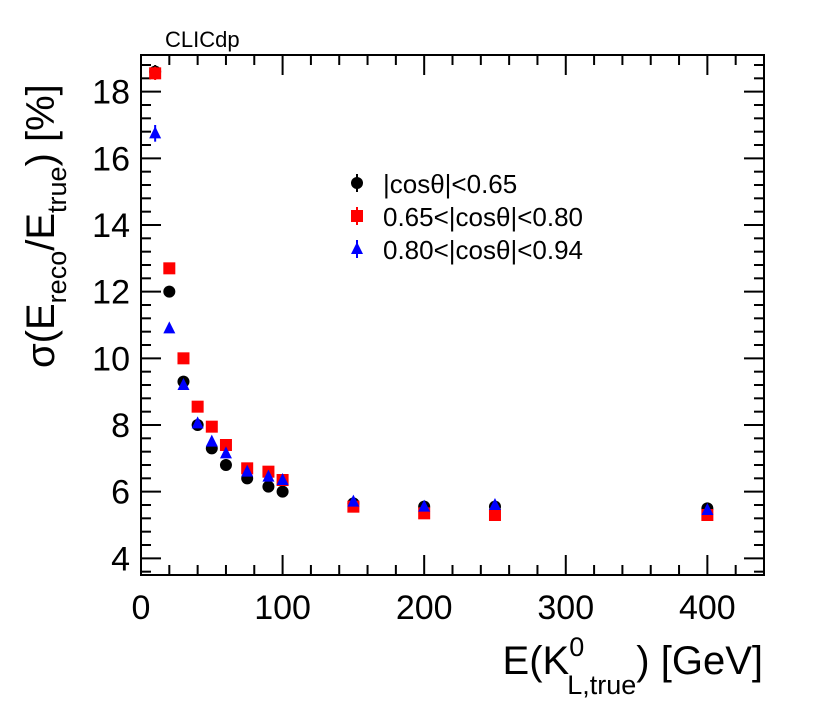 The height and width of the screenshot is (703, 830). What do you see at coordinates (141, 608) in the screenshot?
I see `x-tick-label: 0` at bounding box center [141, 608].